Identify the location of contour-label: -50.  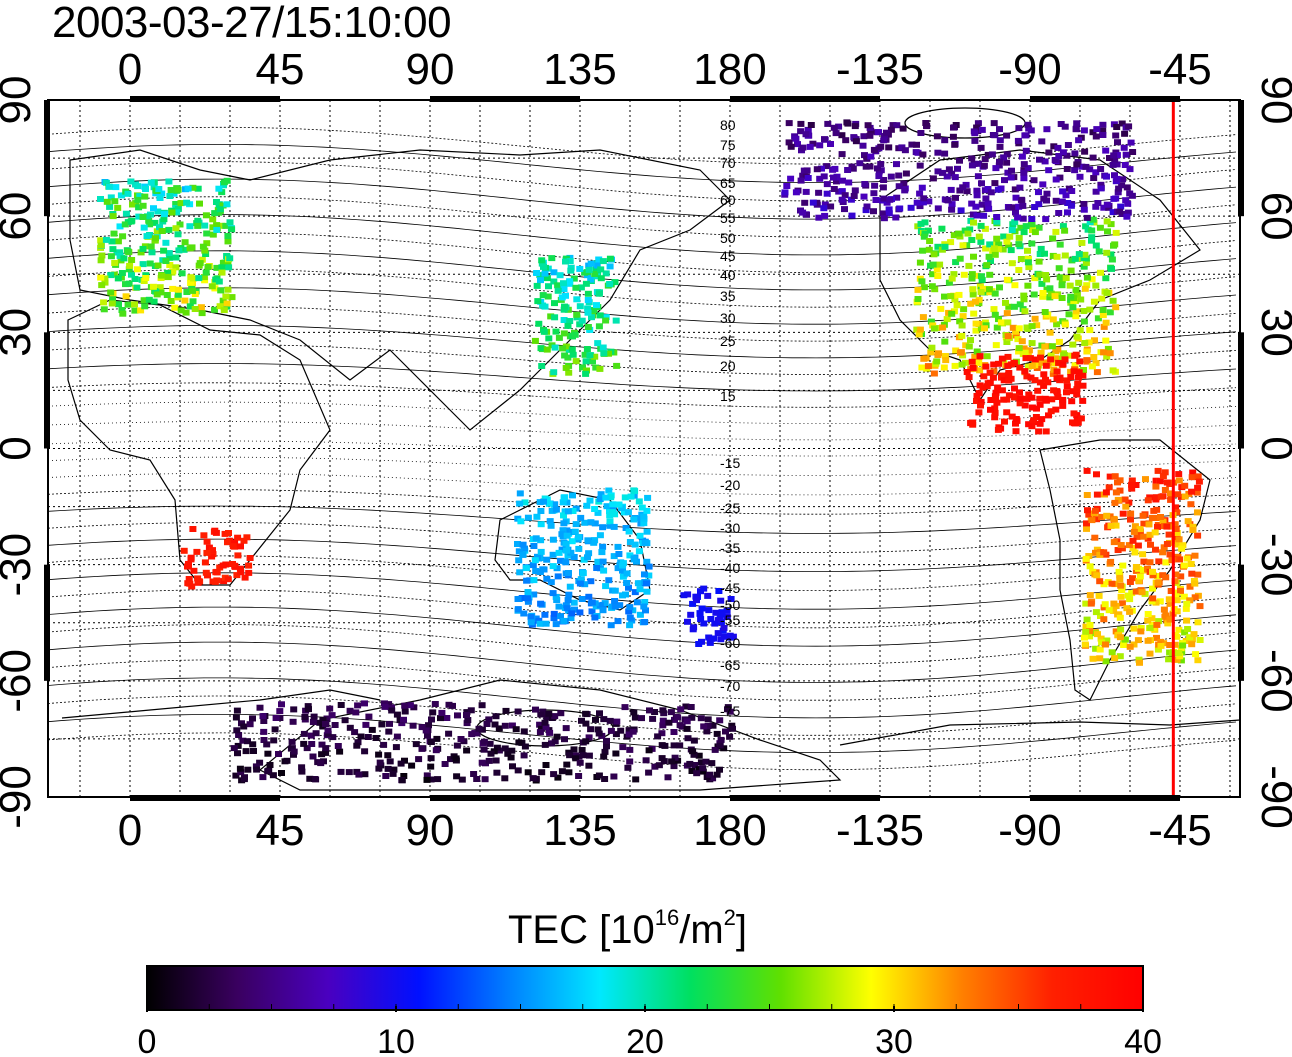
(730, 605).